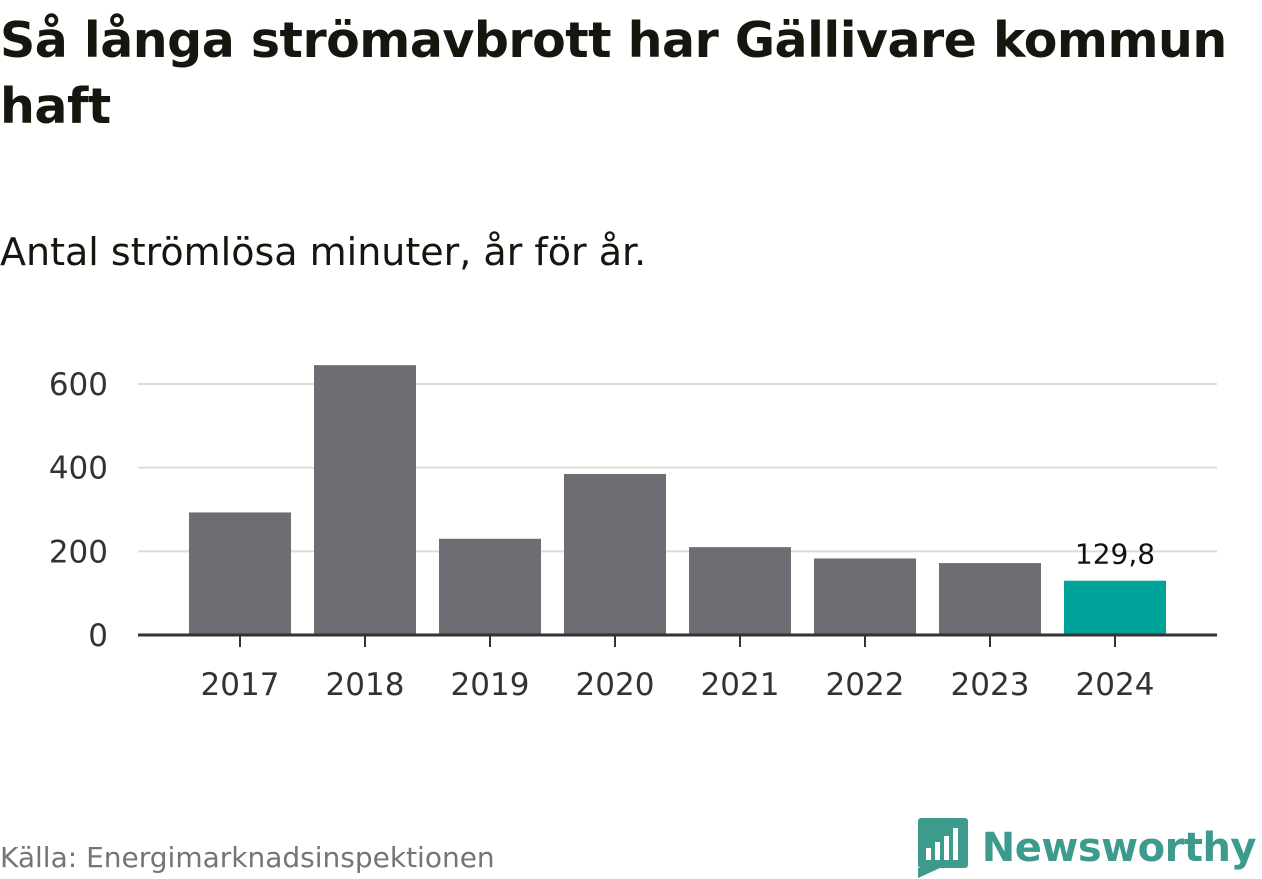 The width and height of the screenshot is (1262, 879). What do you see at coordinates (990, 685) in the screenshot?
I see `x-tick-label: 2023` at bounding box center [990, 685].